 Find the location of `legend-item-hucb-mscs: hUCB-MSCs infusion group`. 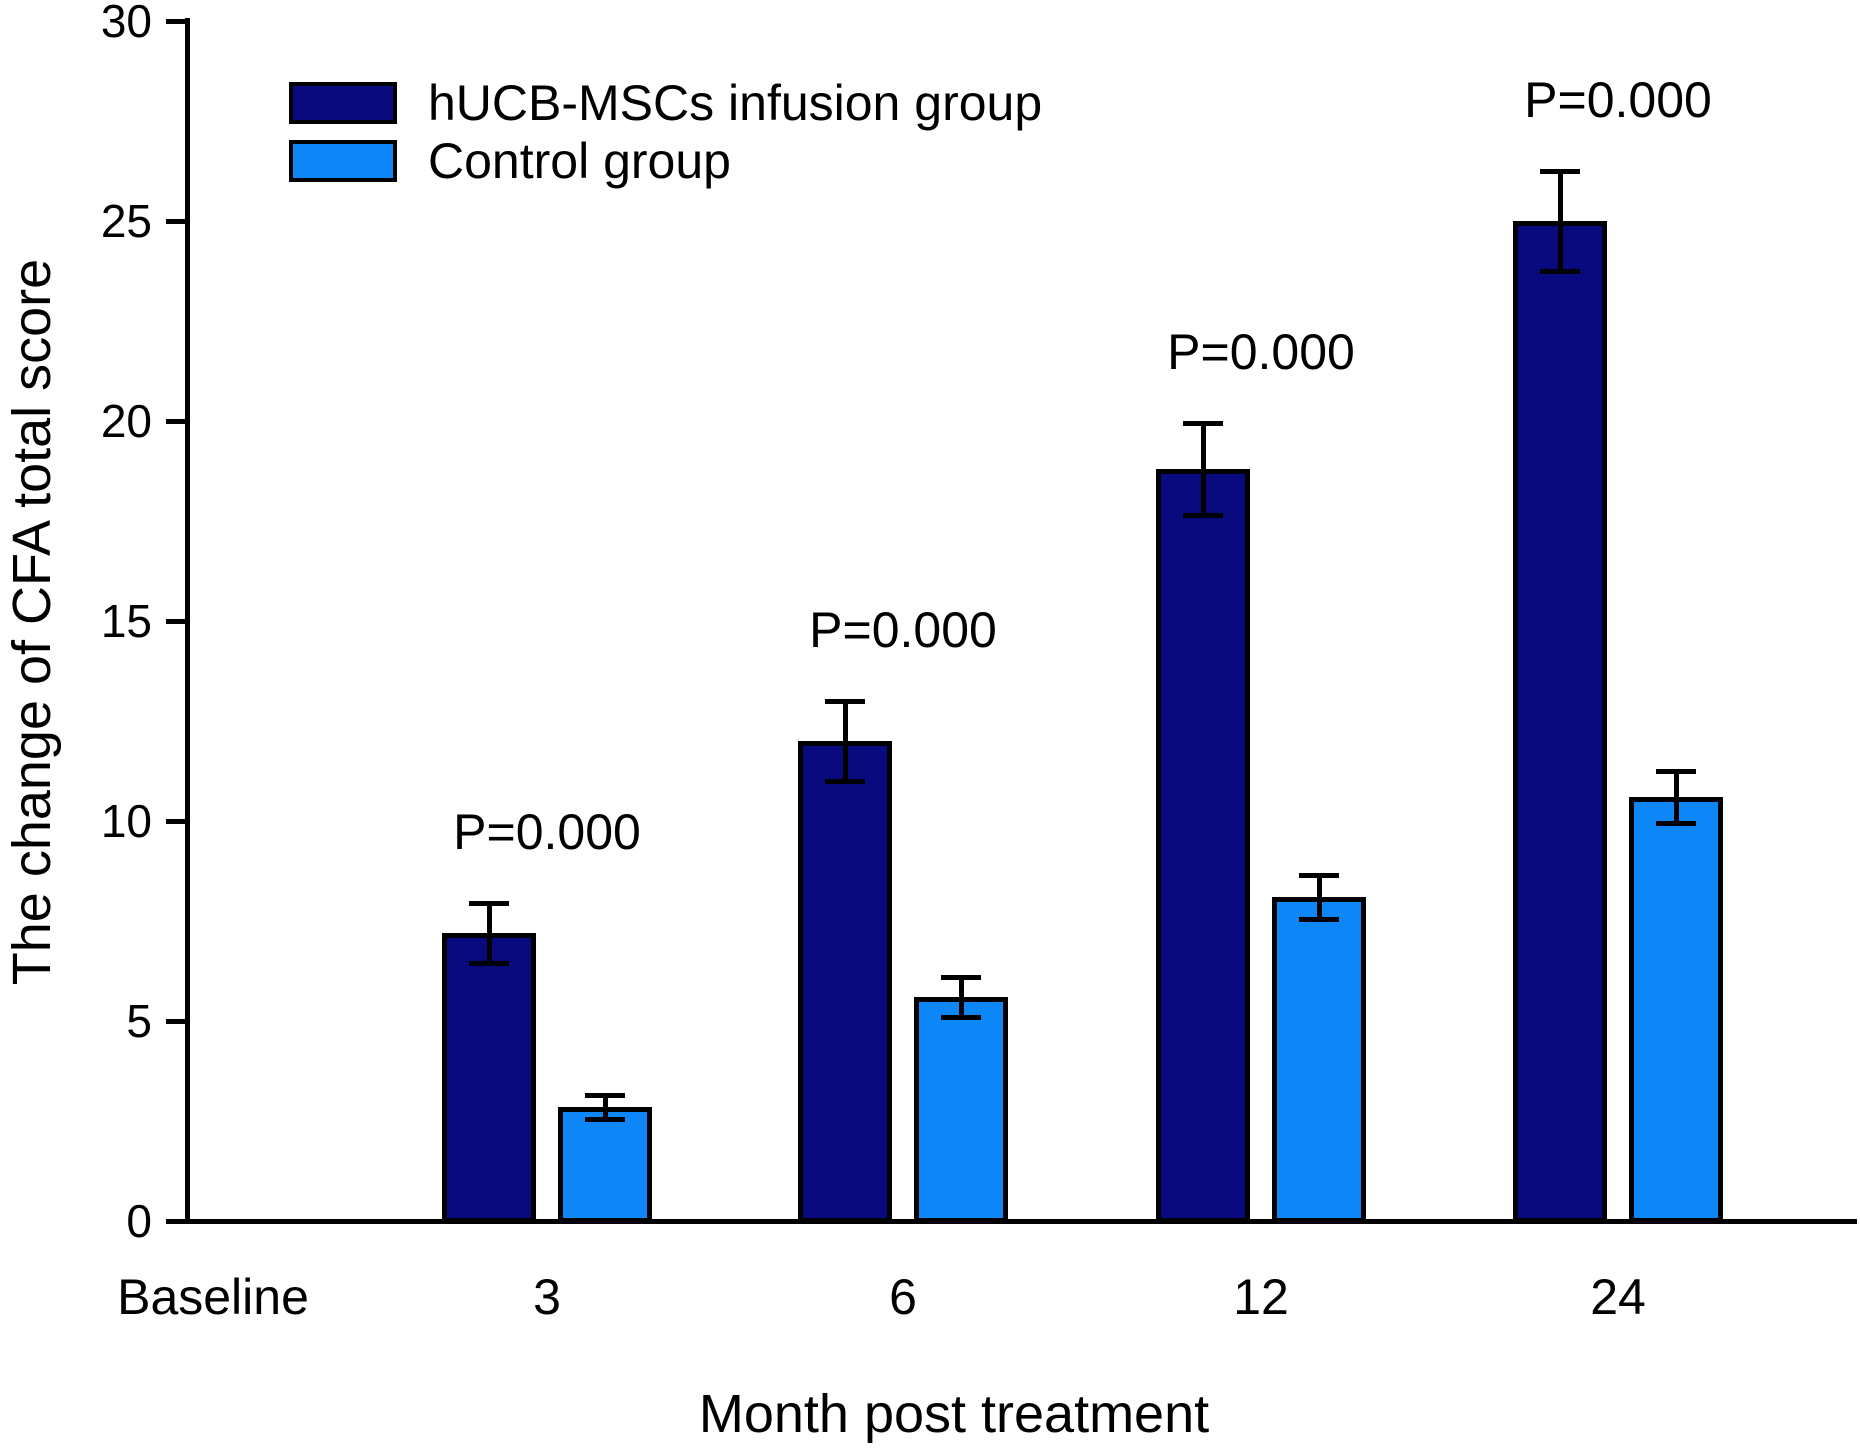

legend-item-hucb-mscs: hUCB-MSCs infusion group is located at coordinates (665, 103).